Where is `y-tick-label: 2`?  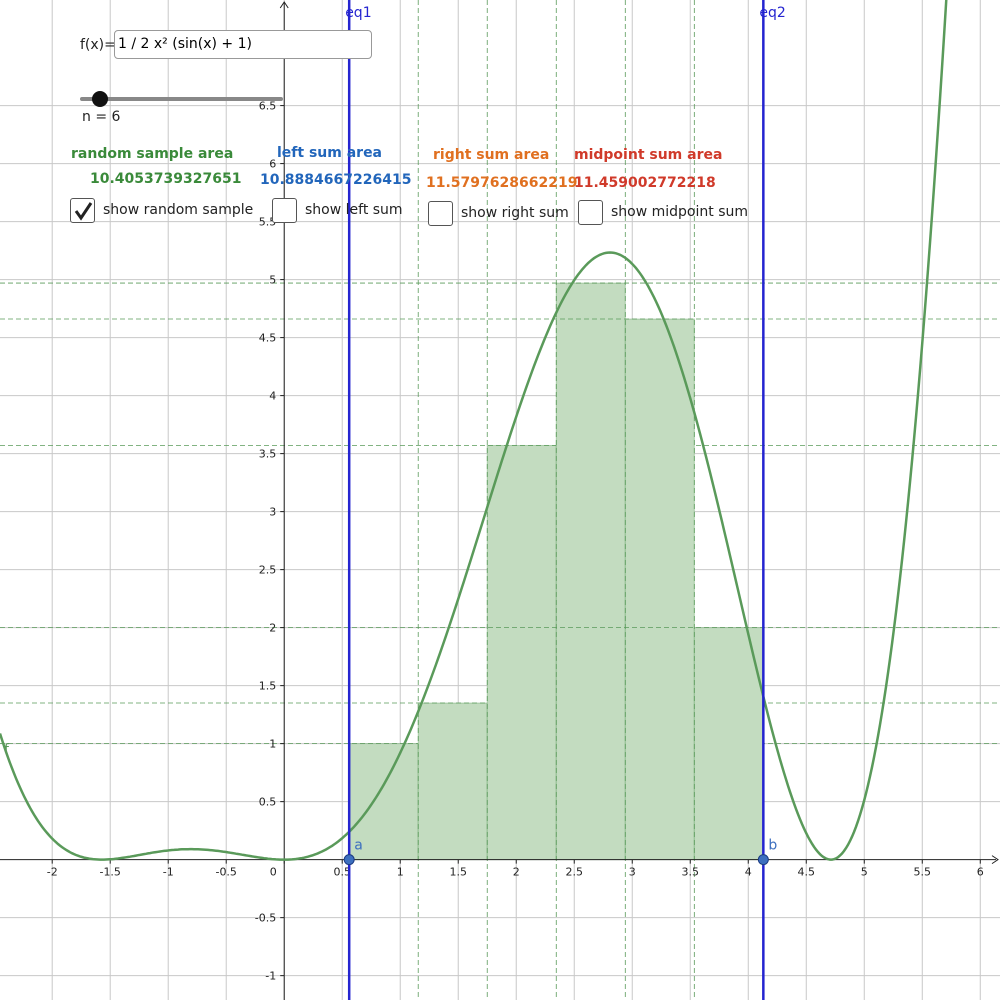 y-tick-label: 2 is located at coordinates (272, 628).